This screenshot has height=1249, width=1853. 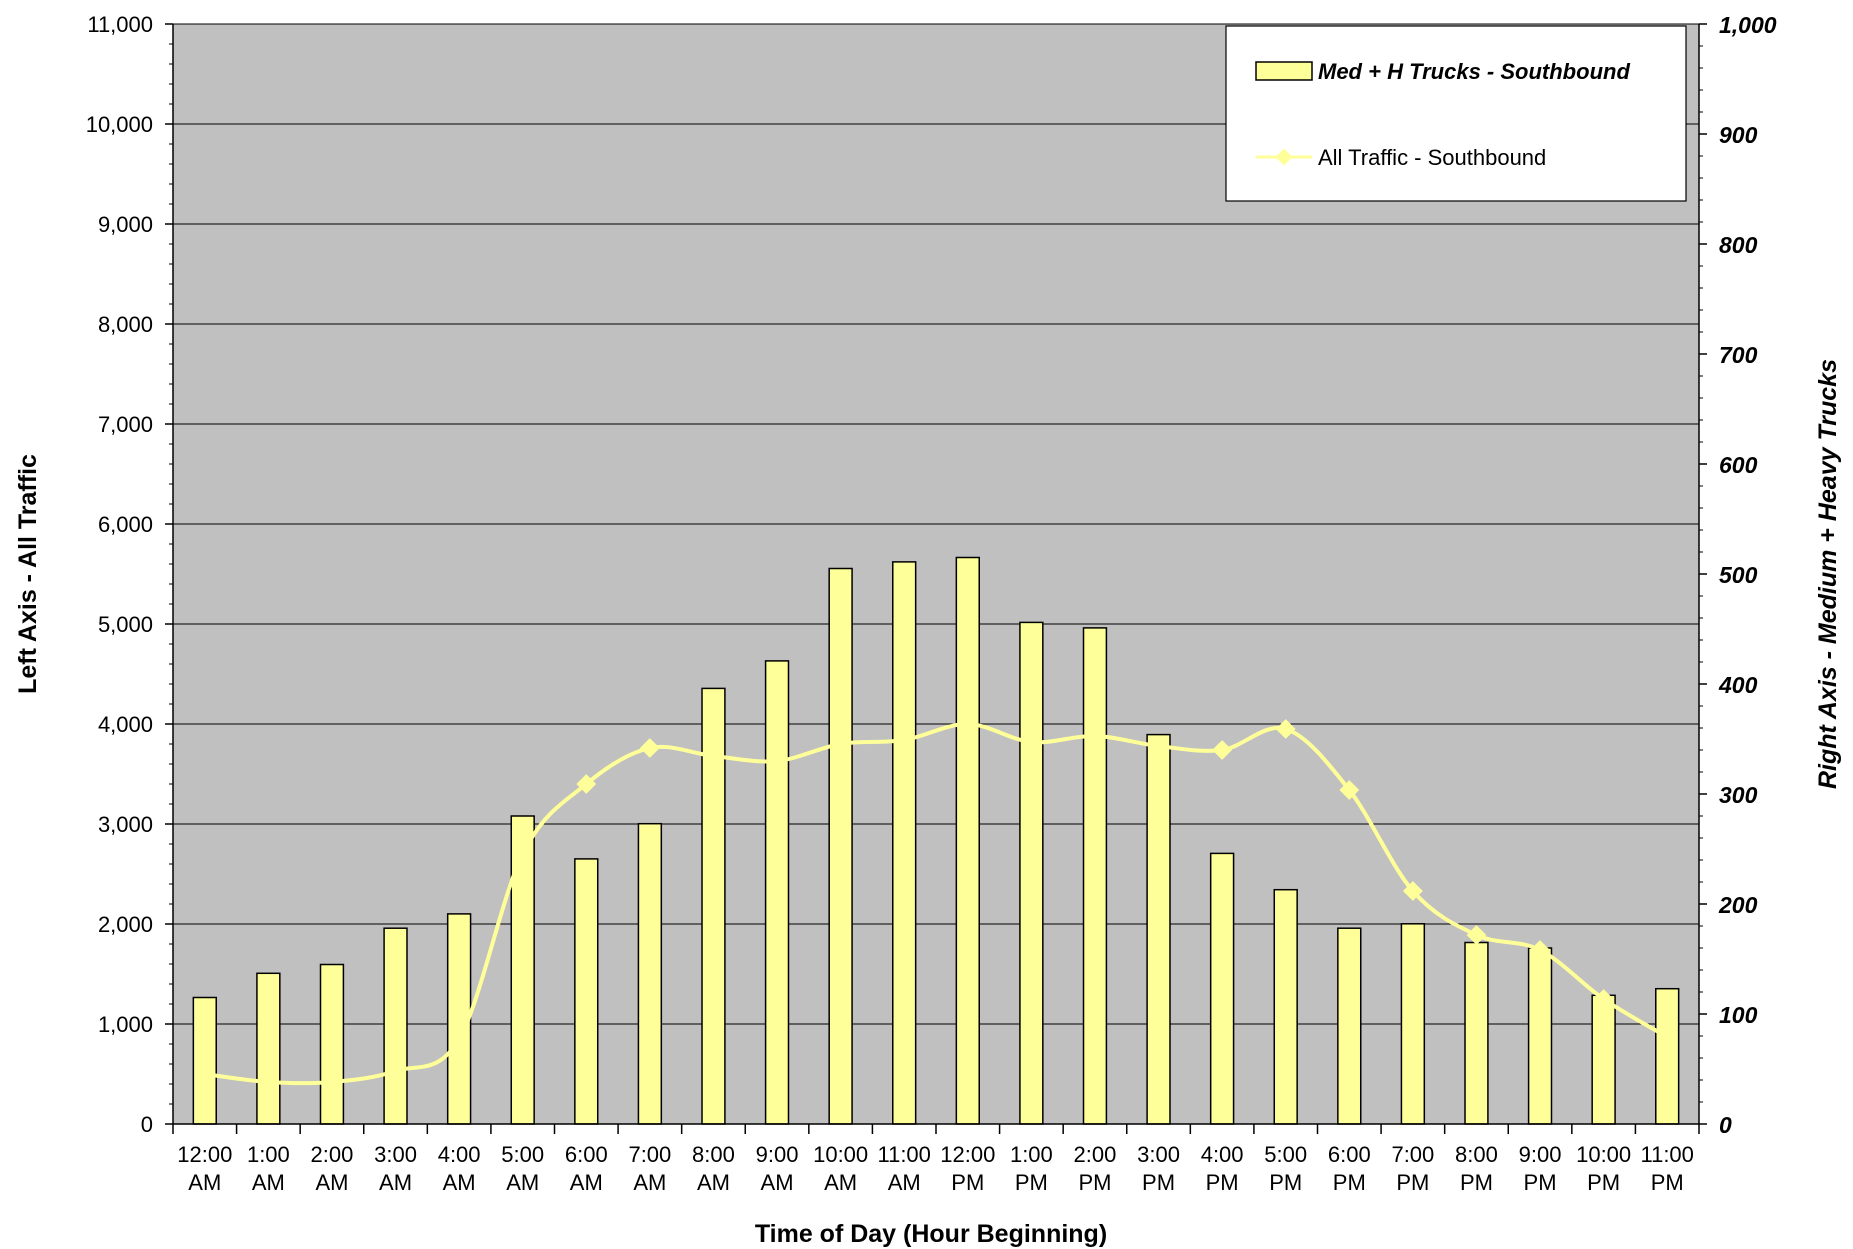 I want to click on left-tick-label: 2,000, so click(x=125, y=924).